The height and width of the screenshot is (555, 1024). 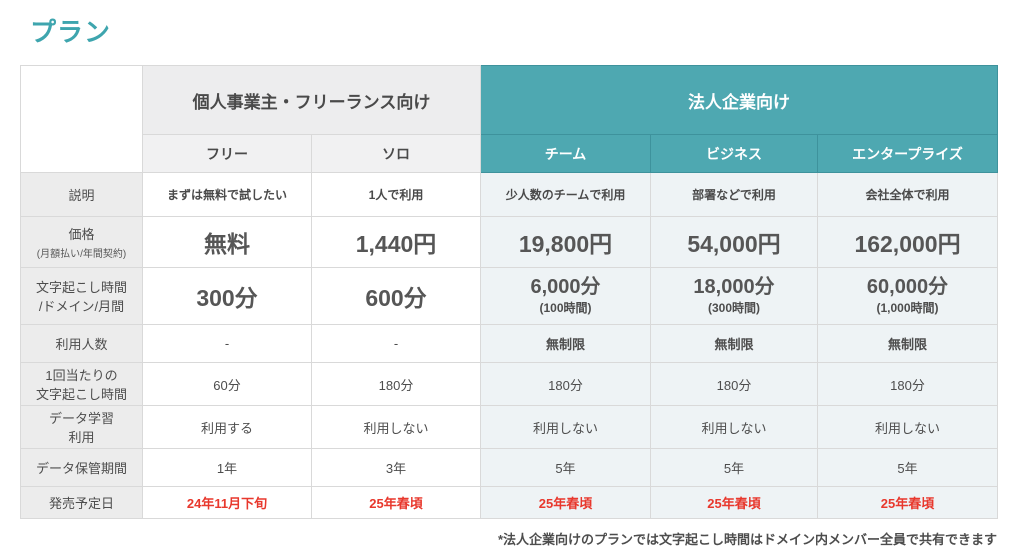 I want to click on row-release-date: 発売予定日 24年11月下旬 25年春頃 25年春頃 25年春頃 25年春頃, so click(x=509, y=502).